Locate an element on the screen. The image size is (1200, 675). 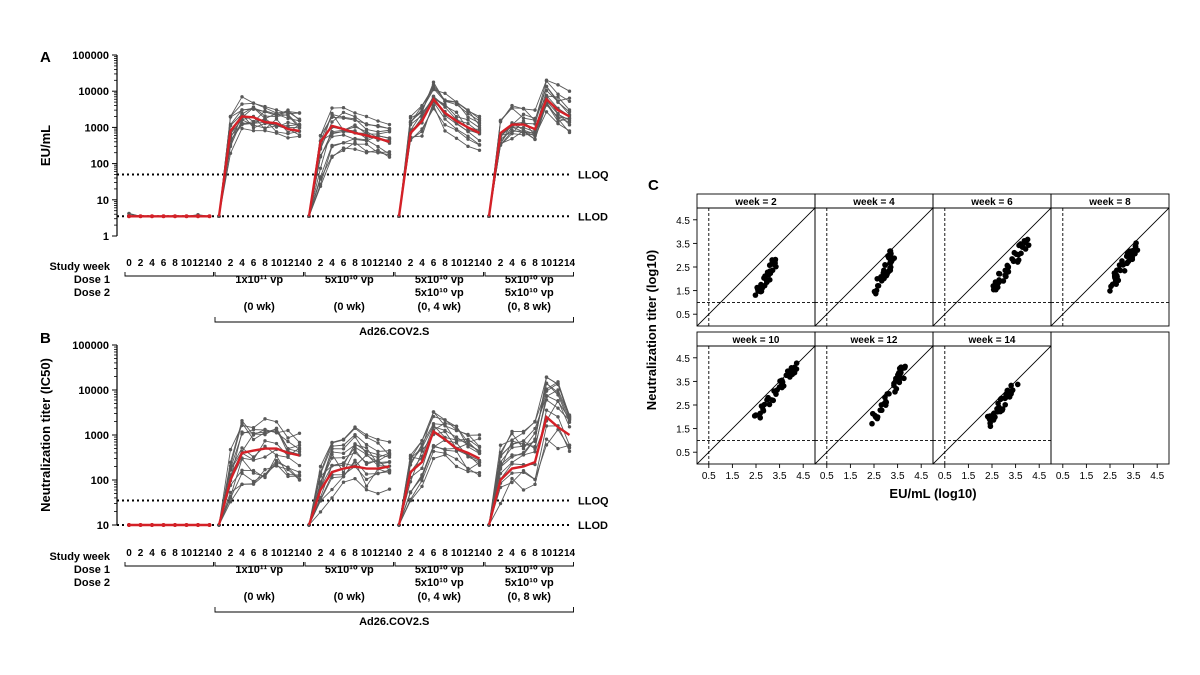
week-tick-label: 4 is located at coordinates (242, 263).